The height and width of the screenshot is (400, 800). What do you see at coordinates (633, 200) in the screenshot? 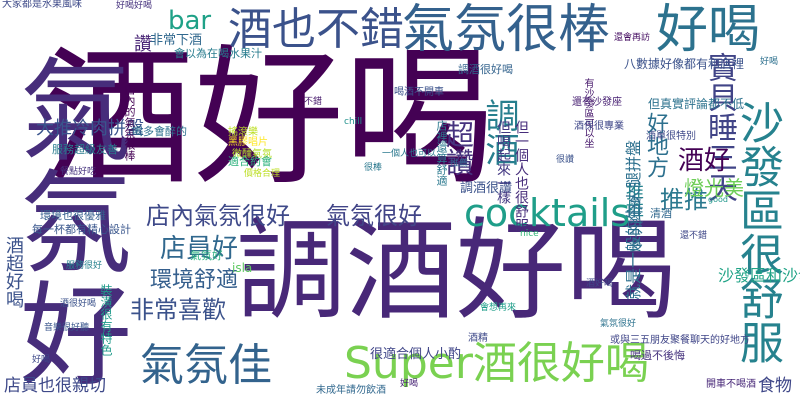
I see `word-27: 推推` at bounding box center [633, 200].